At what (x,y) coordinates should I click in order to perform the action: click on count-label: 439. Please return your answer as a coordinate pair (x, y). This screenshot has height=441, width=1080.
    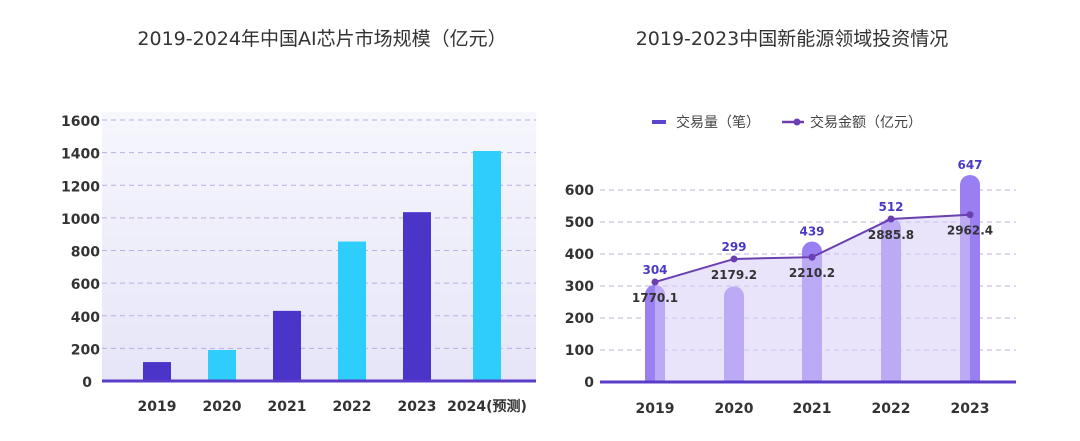
    Looking at the image, I should click on (811, 232).